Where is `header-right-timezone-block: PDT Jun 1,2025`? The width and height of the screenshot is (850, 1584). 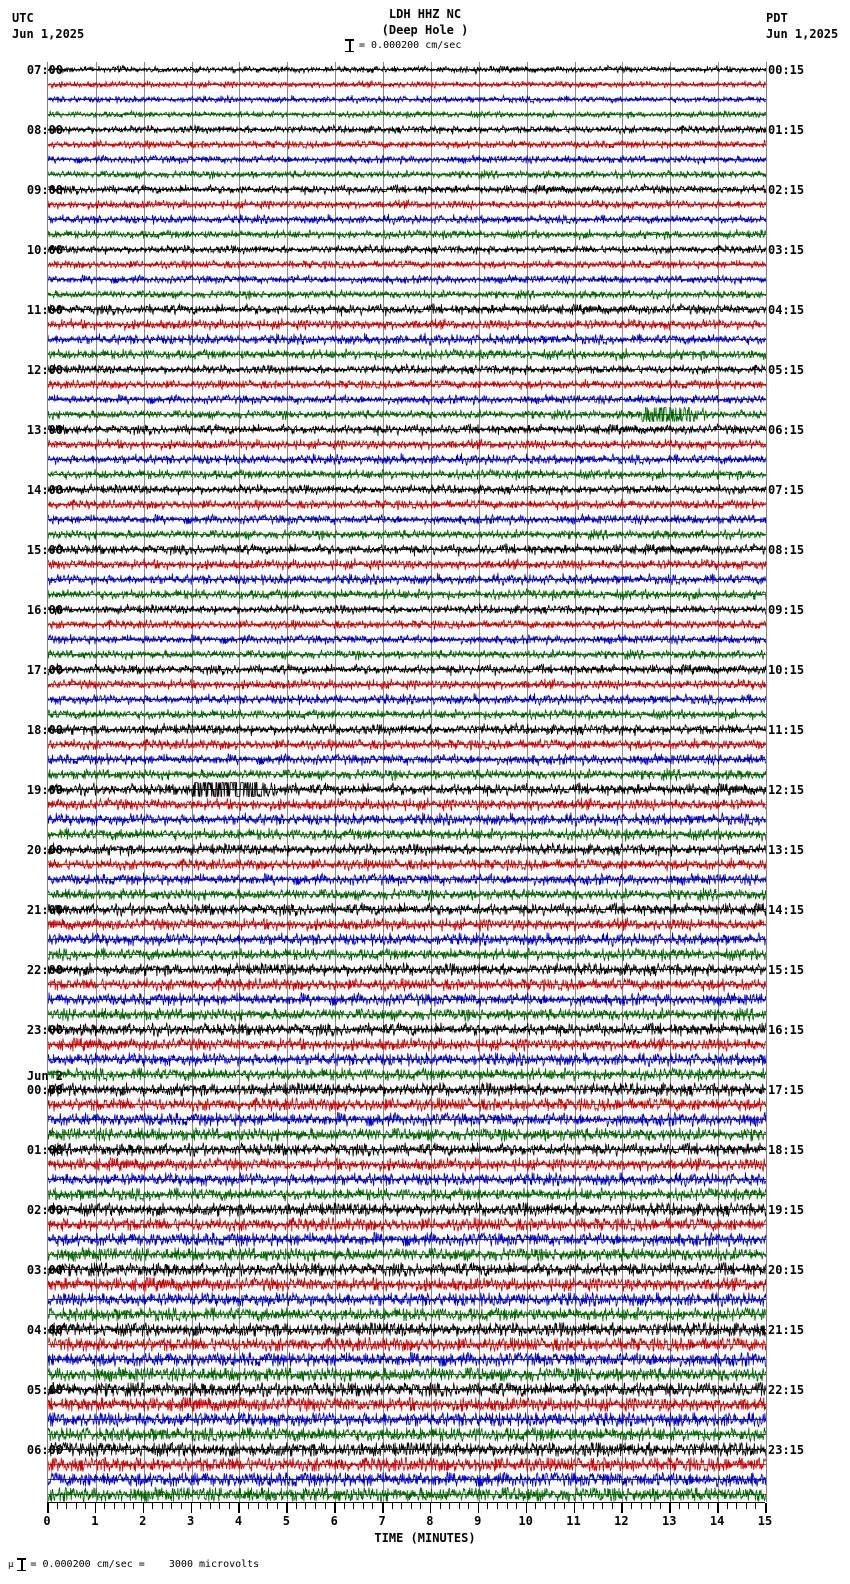
header-right-timezone-block: PDT Jun 1,2025 is located at coordinates (802, 26).